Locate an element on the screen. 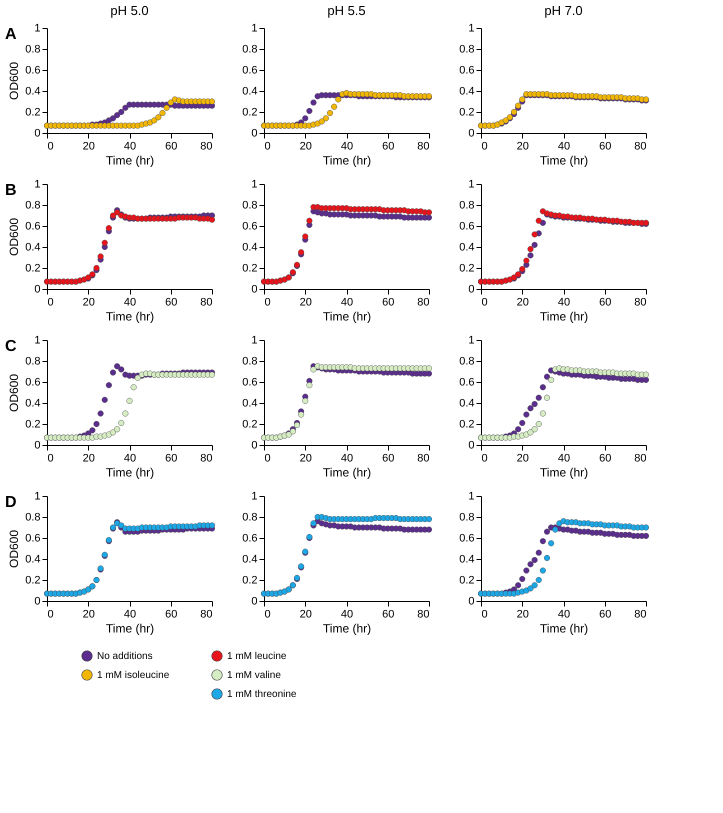 The height and width of the screenshot is (813, 723). chart-title: pH 5.0 is located at coordinates (129, 10).